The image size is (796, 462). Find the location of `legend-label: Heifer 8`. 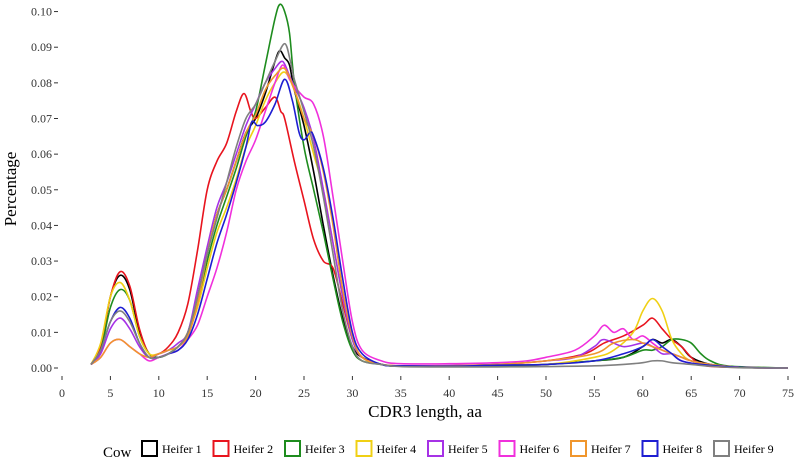

legend-label: Heifer 8 is located at coordinates (683, 449).